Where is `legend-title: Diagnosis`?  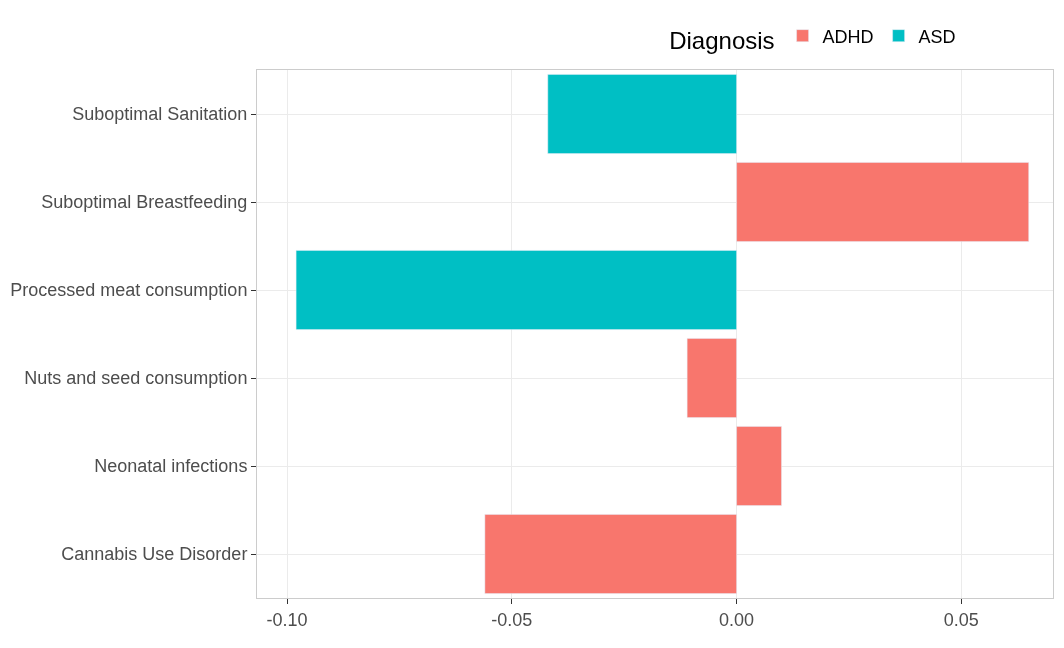
legend-title: Diagnosis is located at coordinates (722, 40).